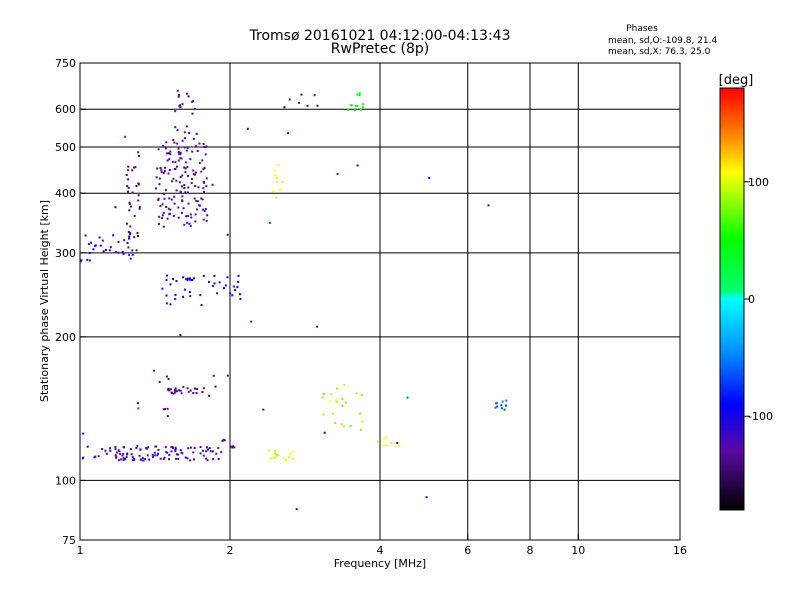 Image resolution: width=800 pixels, height=600 pixels. Describe the element at coordinates (663, 41) in the screenshot. I see `stats-line1: mean, sd,O:-109.8, 21.4` at that location.